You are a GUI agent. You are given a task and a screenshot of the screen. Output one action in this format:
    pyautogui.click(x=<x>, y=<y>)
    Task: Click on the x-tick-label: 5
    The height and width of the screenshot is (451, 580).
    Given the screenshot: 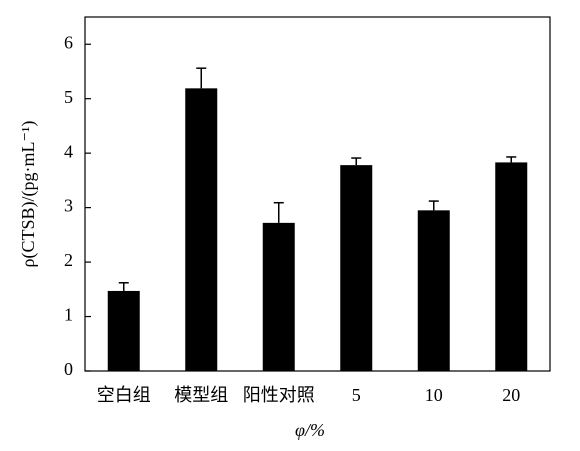 What is the action you would take?
    pyautogui.click(x=356, y=395)
    